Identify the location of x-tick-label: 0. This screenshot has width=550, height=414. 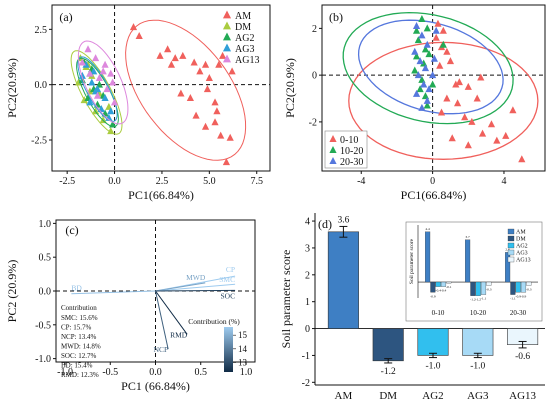
(432, 181).